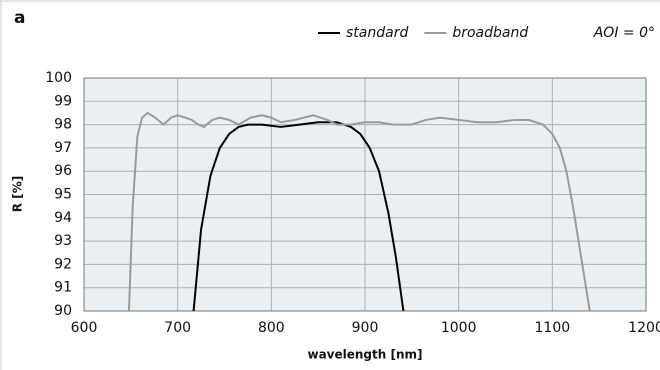  Describe the element at coordinates (19, 18) in the screenshot. I see `panel-label: a` at that location.